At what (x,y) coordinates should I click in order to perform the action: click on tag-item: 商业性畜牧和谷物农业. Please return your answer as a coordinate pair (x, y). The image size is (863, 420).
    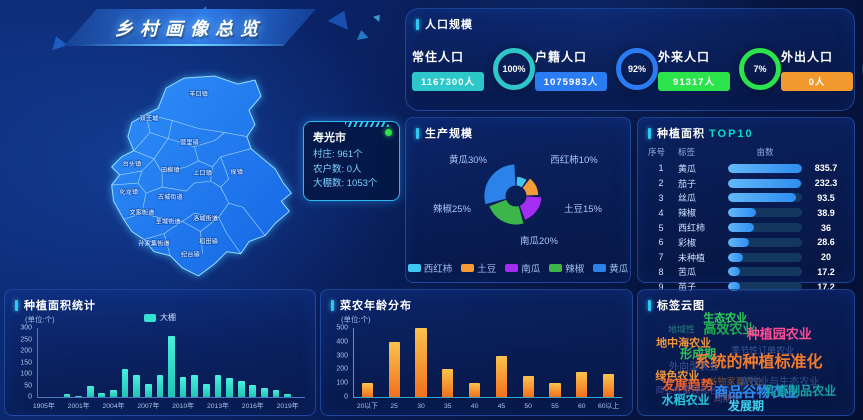
    Looking at the image, I should click on (700, 390).